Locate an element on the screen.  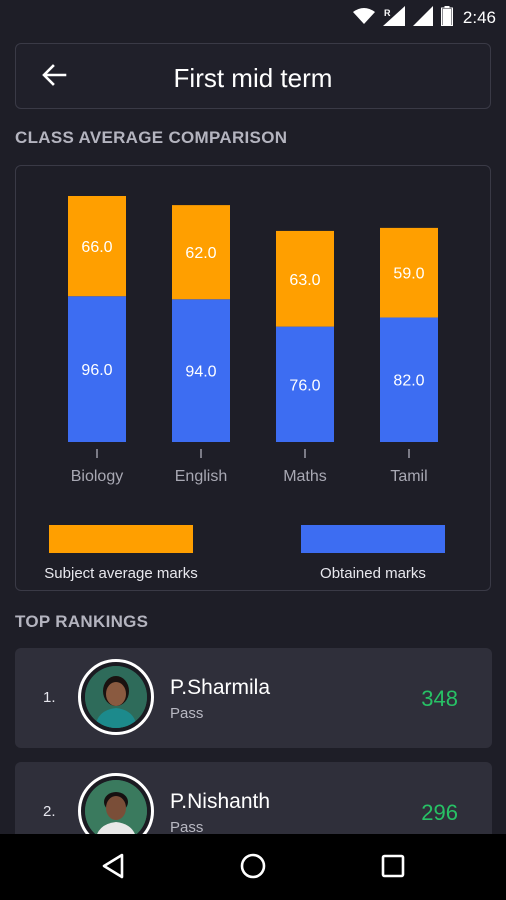
svg-text: R is located at coordinates (387, 13).